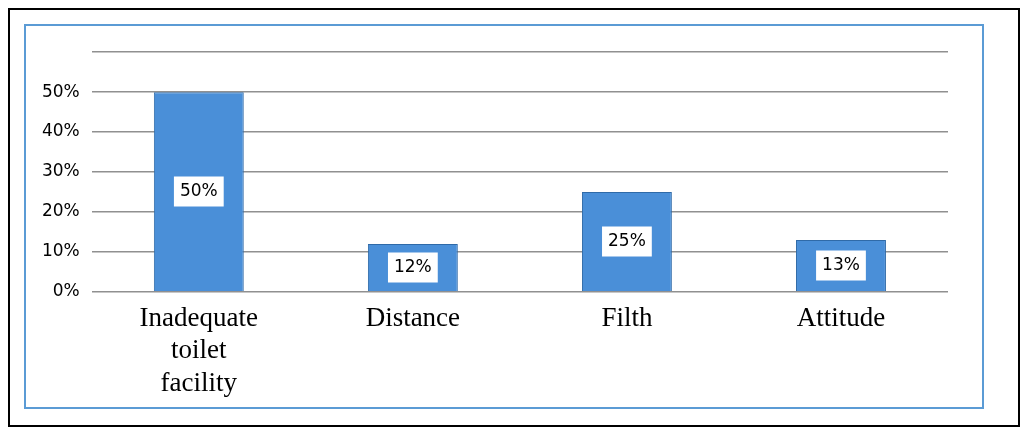  What do you see at coordinates (60, 210) in the screenshot?
I see `y-tick-label: 20%` at bounding box center [60, 210].